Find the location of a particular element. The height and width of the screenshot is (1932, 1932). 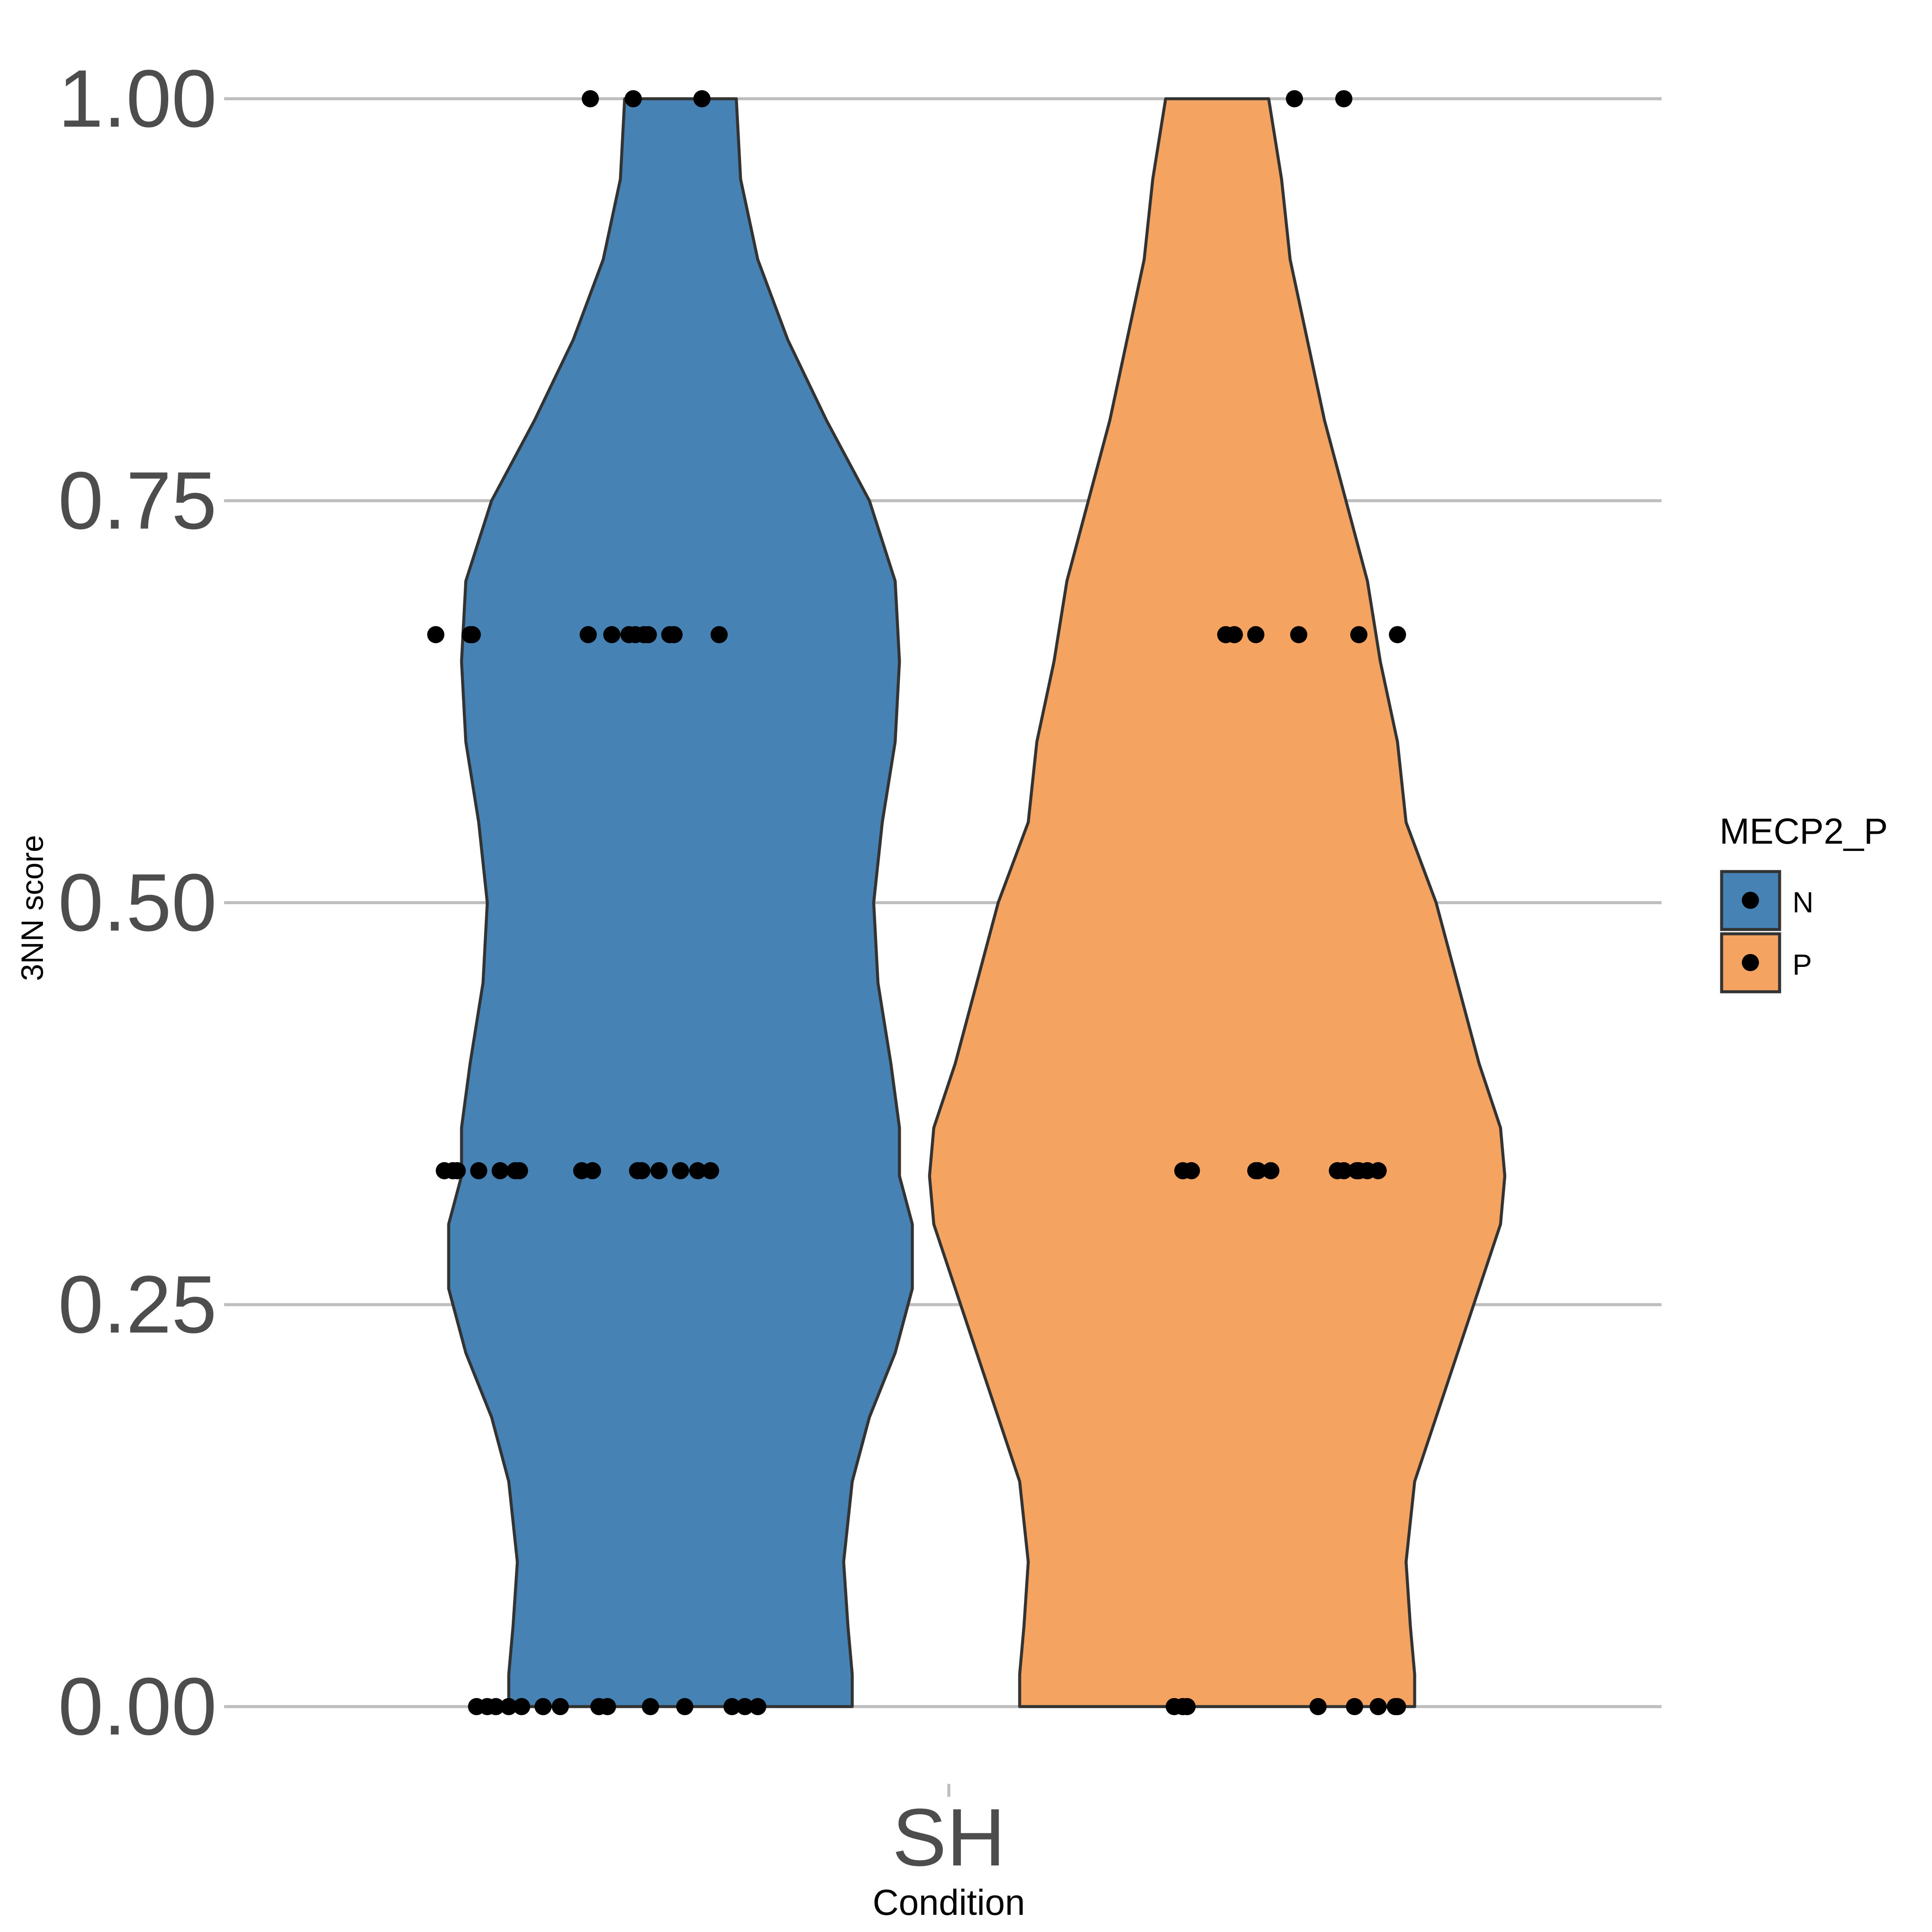

legend-key-N is located at coordinates (1751, 900).